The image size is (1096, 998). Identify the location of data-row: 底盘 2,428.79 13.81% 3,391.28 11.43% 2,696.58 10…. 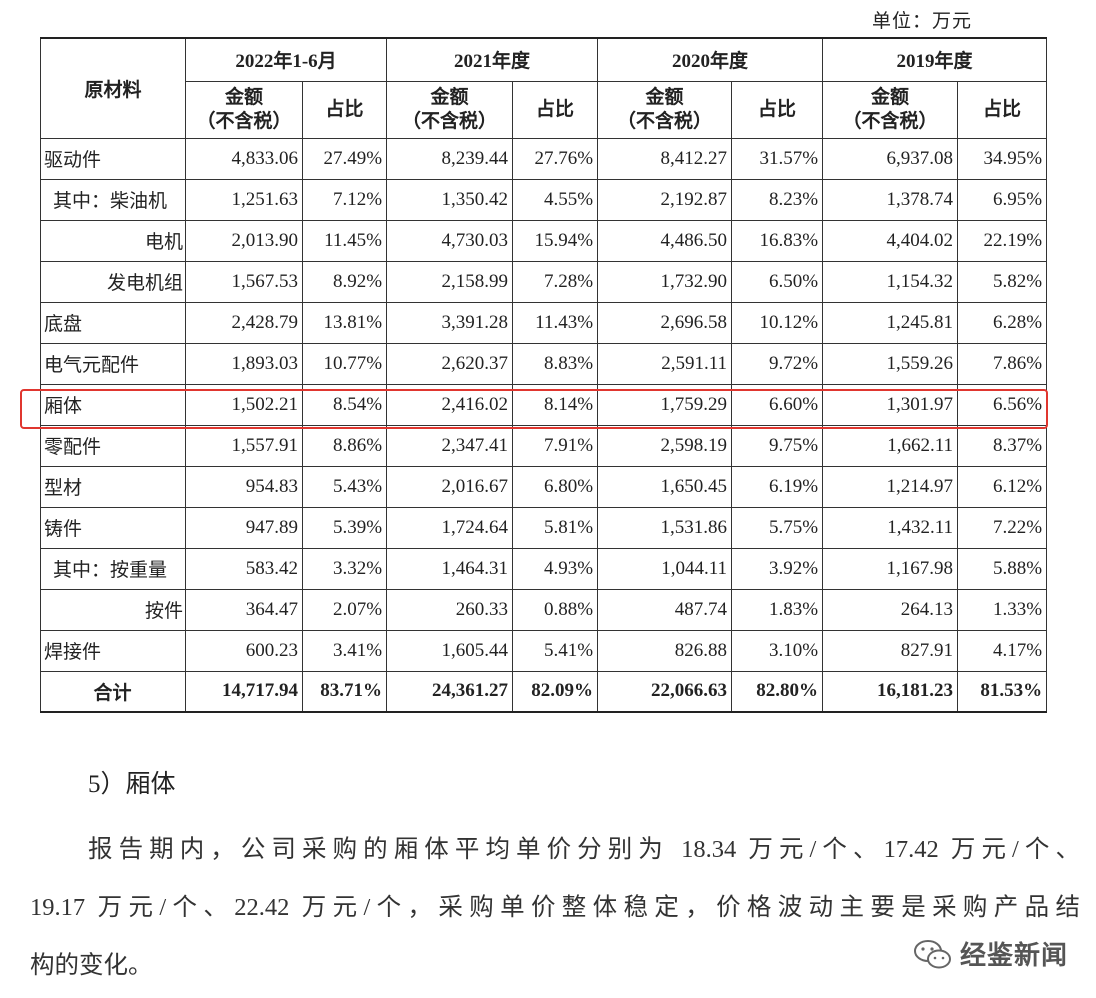
(544, 322).